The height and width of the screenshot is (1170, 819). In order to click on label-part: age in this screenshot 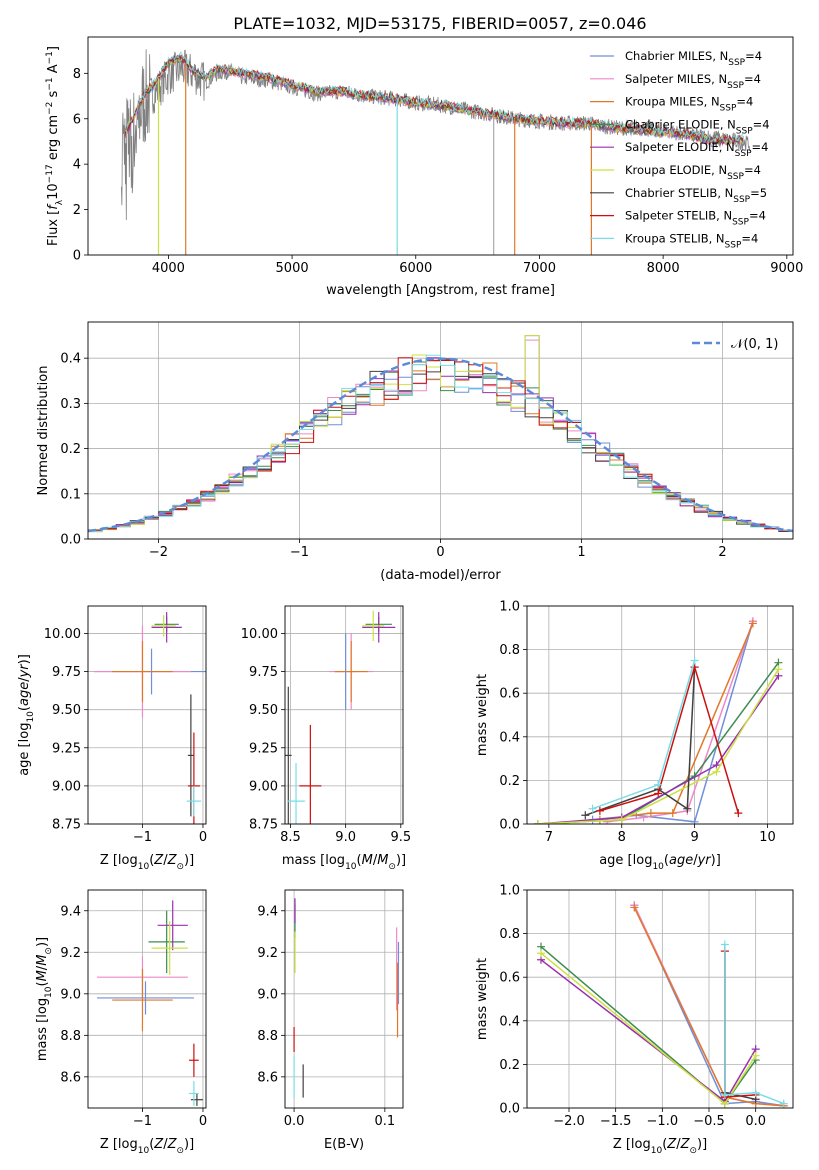, I will do `click(24, 694)`.